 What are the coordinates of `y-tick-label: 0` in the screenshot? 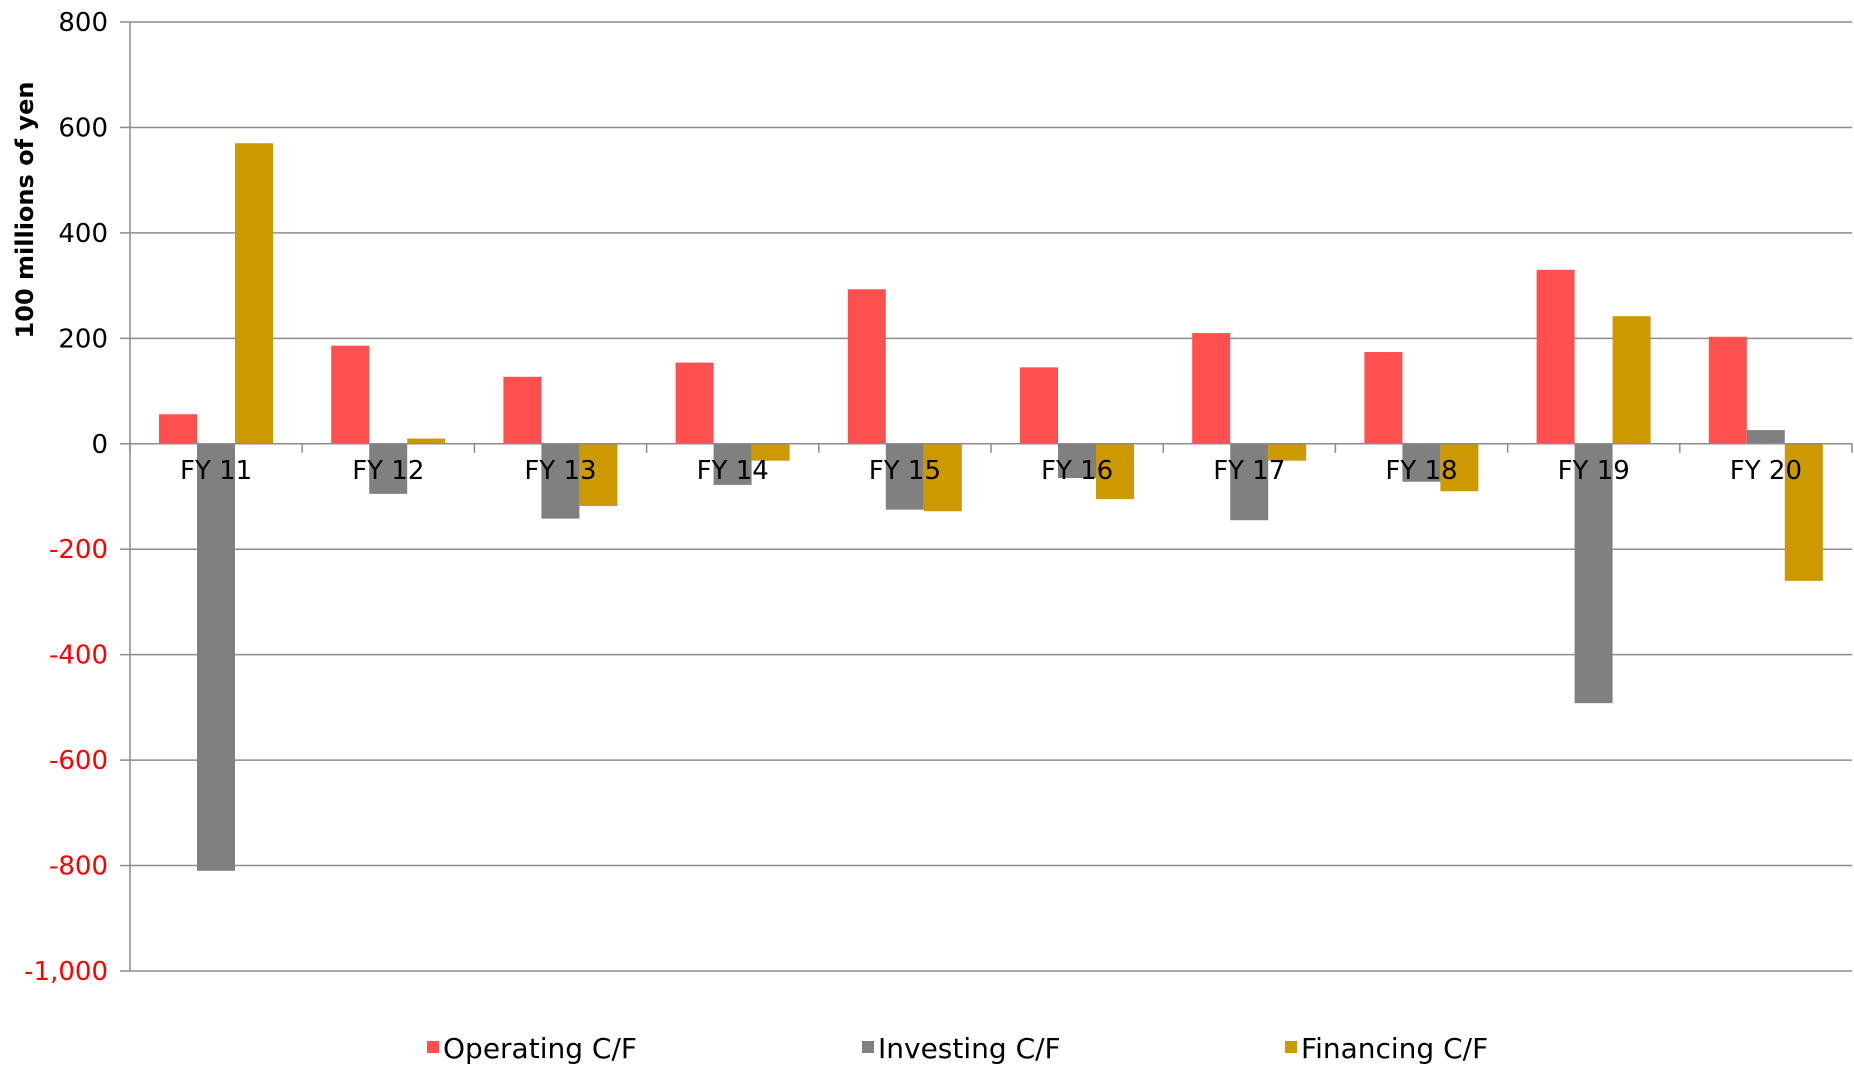 It's located at (99, 445).